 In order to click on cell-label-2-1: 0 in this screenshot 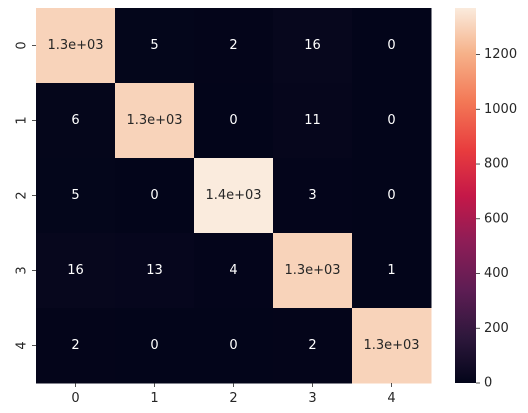, I will do `click(154, 195)`.